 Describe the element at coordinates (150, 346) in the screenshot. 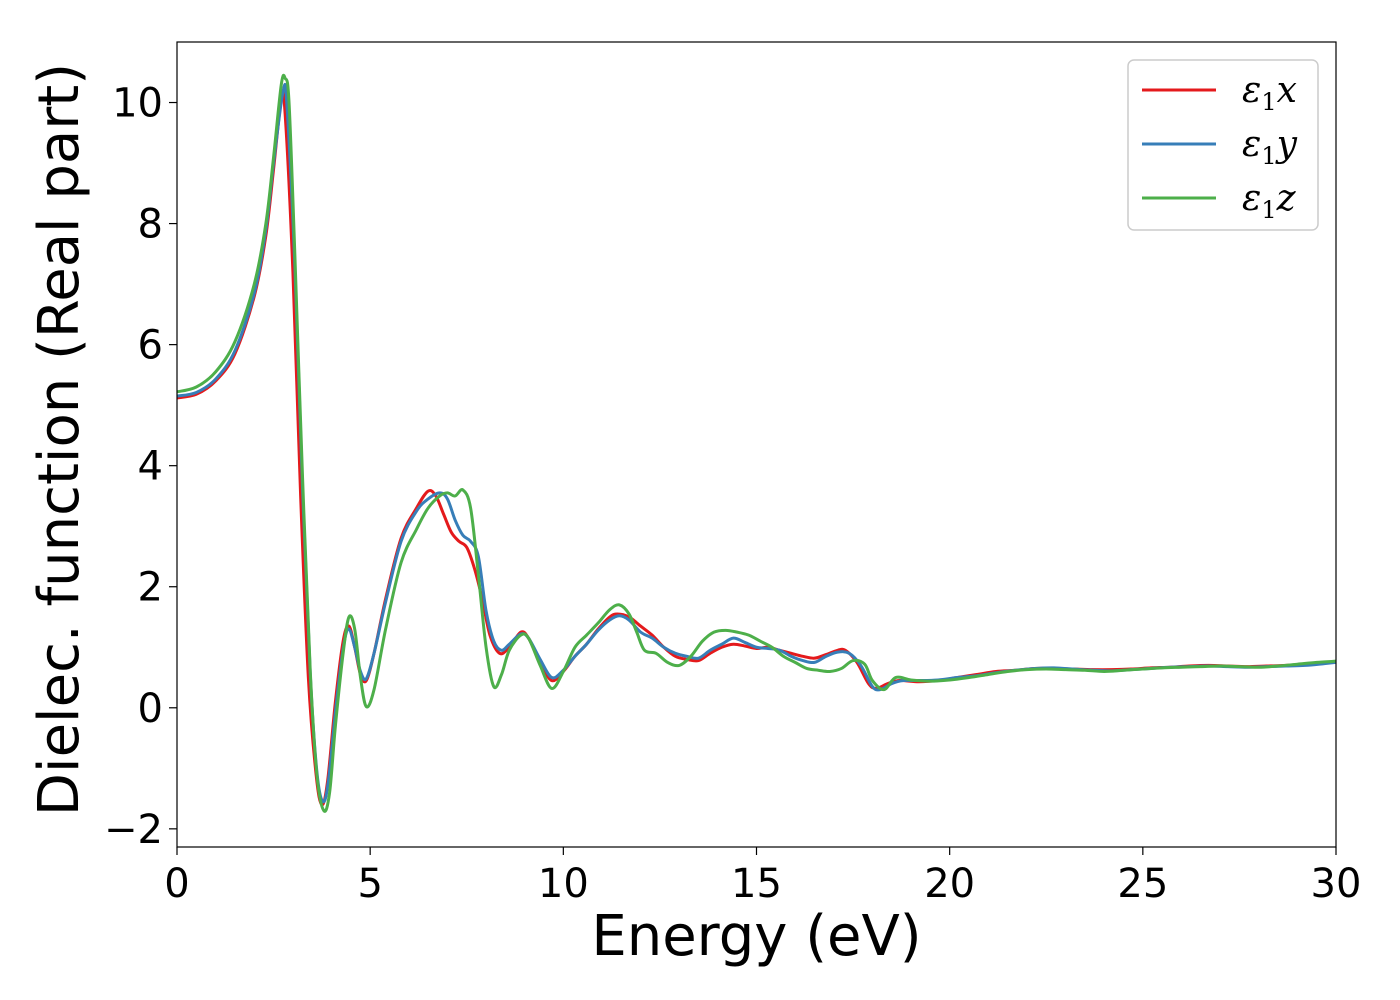

I see `y-tick-label: 6` at that location.